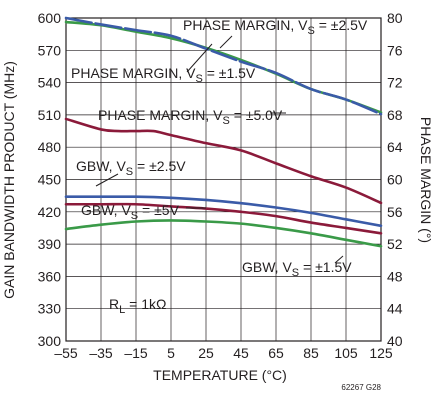 The image size is (433, 394). What do you see at coordinates (171, 353) in the screenshot?
I see `x-tick-label: 5` at bounding box center [171, 353].